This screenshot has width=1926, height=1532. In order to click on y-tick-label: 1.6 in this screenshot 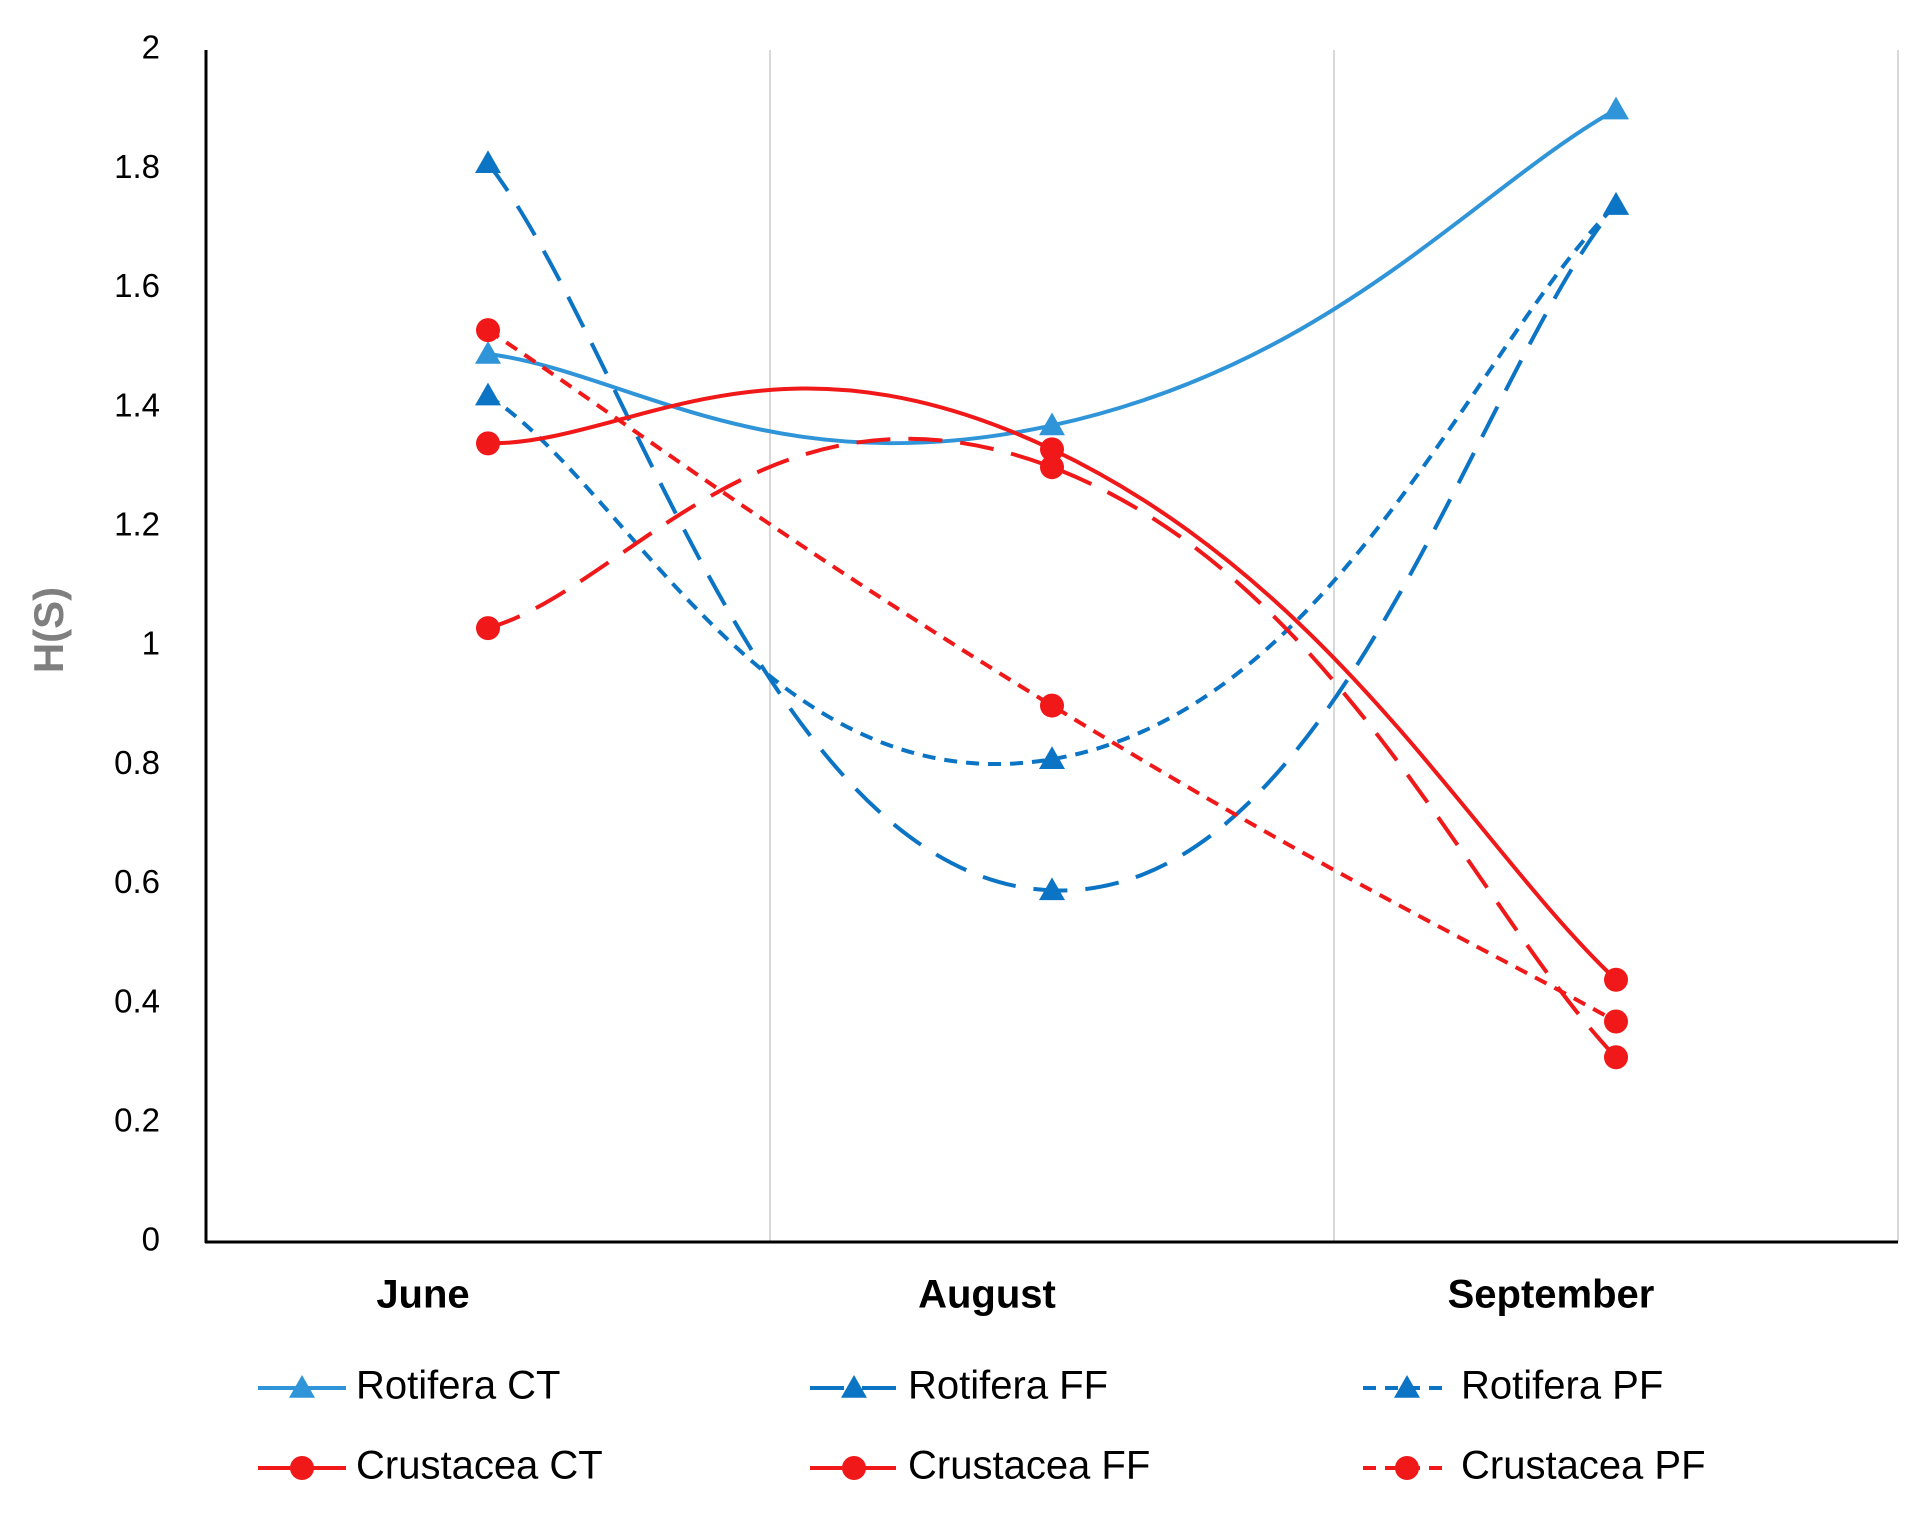, I will do `click(137, 285)`.